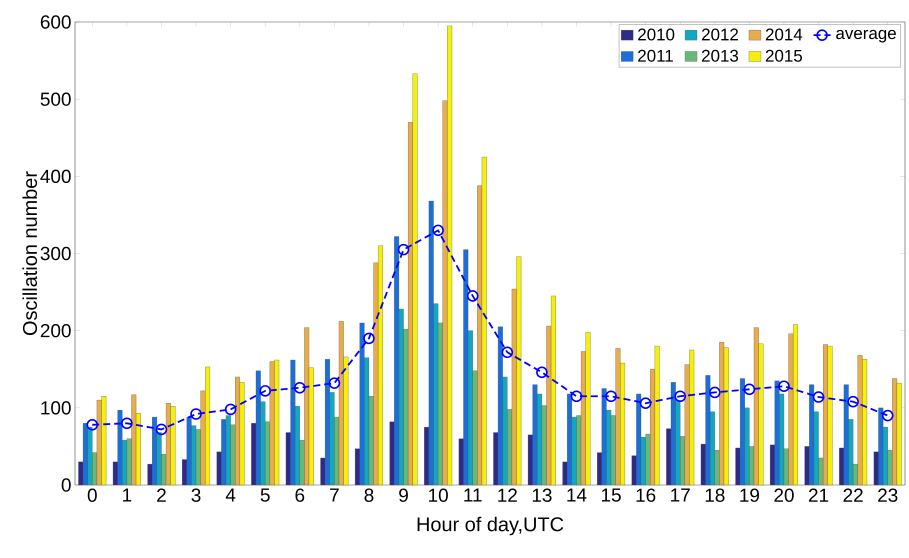 This screenshot has width=909, height=558. Describe the element at coordinates (55, 331) in the screenshot. I see `y-tick-label: 200` at that location.